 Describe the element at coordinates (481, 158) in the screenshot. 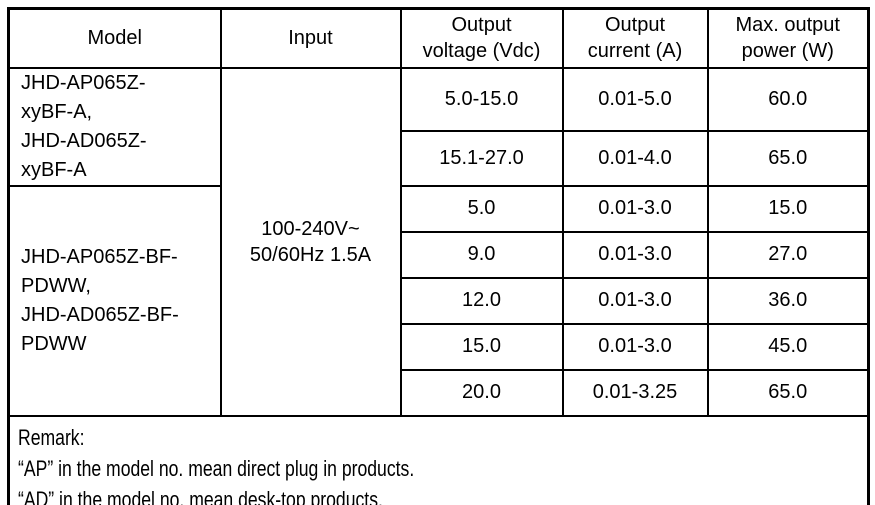

I see `voltage-cell: 15.1-27.0` at that location.